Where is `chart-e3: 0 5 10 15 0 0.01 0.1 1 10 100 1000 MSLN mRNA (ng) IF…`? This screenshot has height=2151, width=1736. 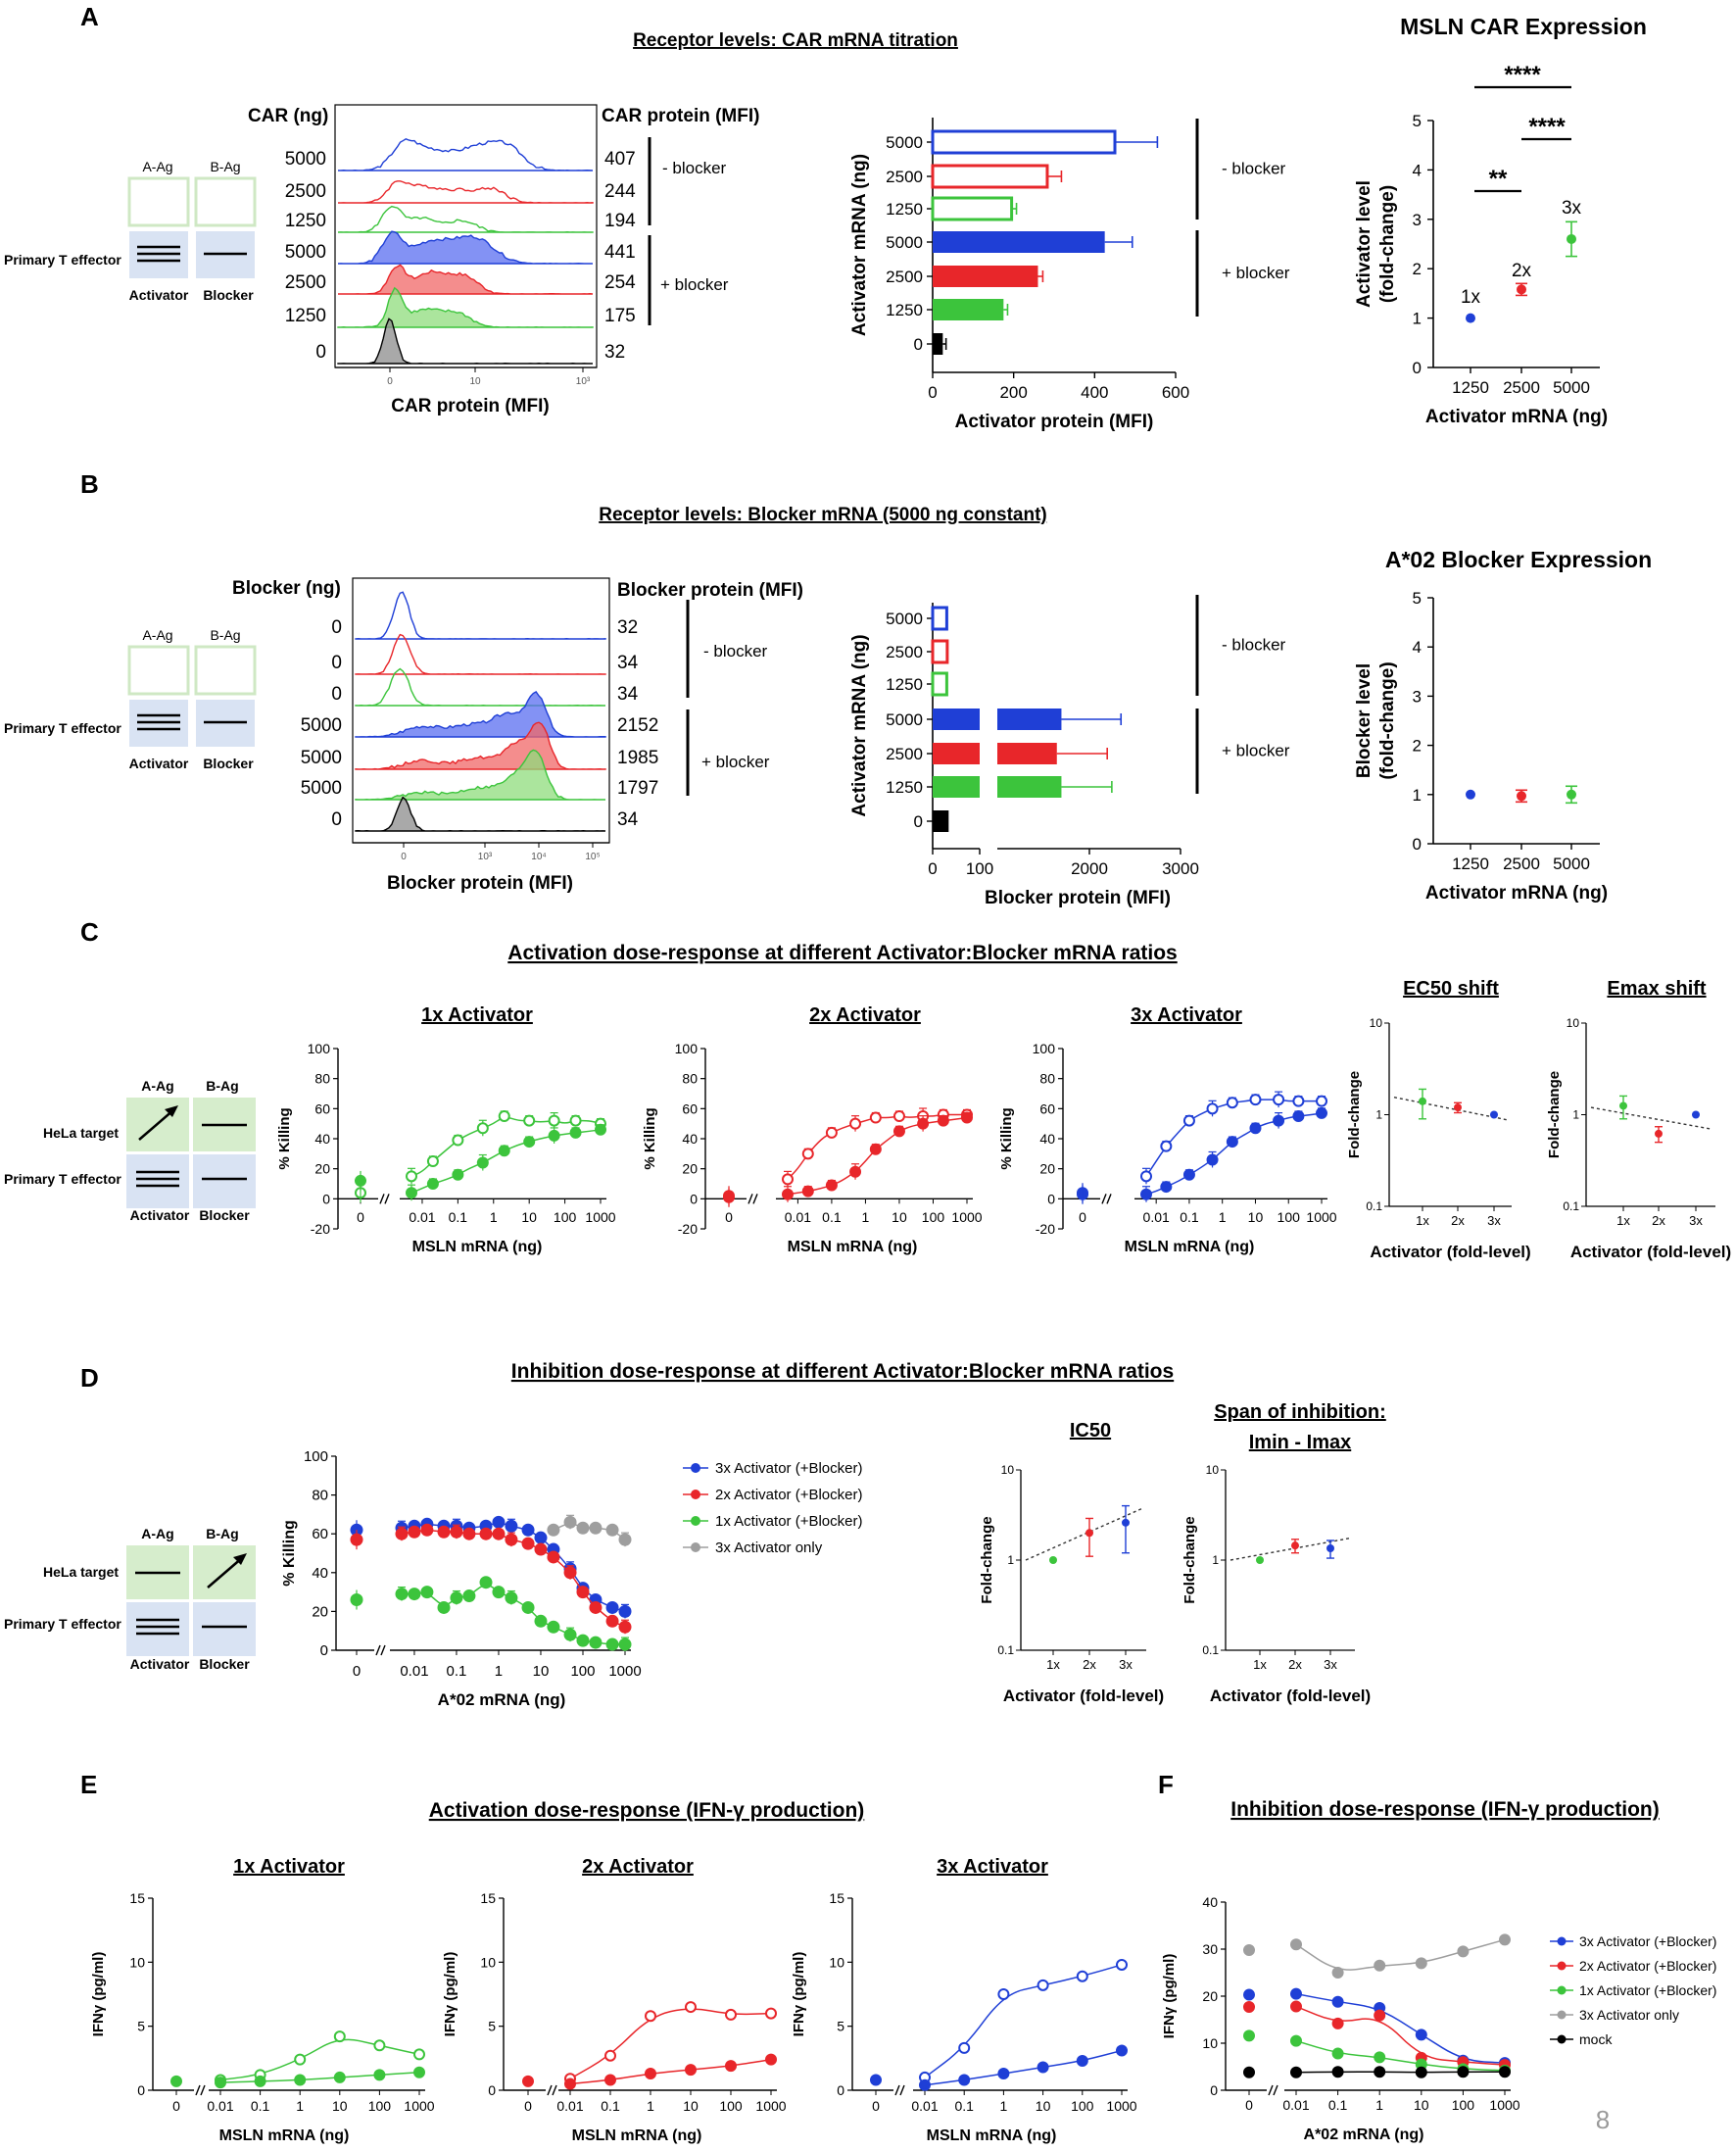
chart-e3: 0 5 10 15 0 0.01 0.1 1 10 100 1000 MSLN mRNA (ng) IF… is located at coordinates (964, 2017).